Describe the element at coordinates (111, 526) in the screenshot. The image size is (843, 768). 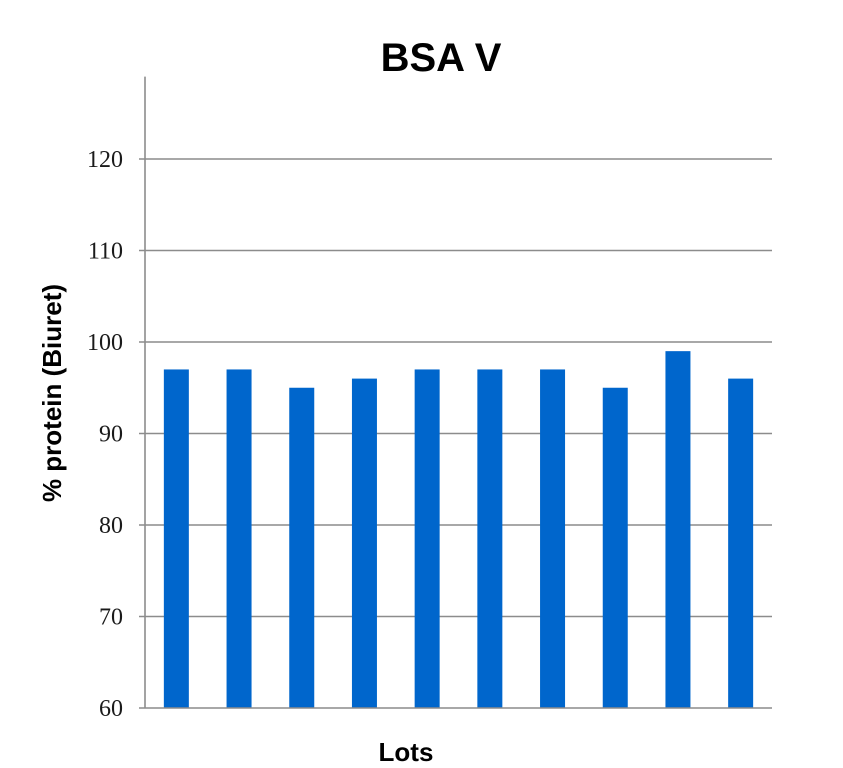
I see `y-tick-label: 80` at that location.